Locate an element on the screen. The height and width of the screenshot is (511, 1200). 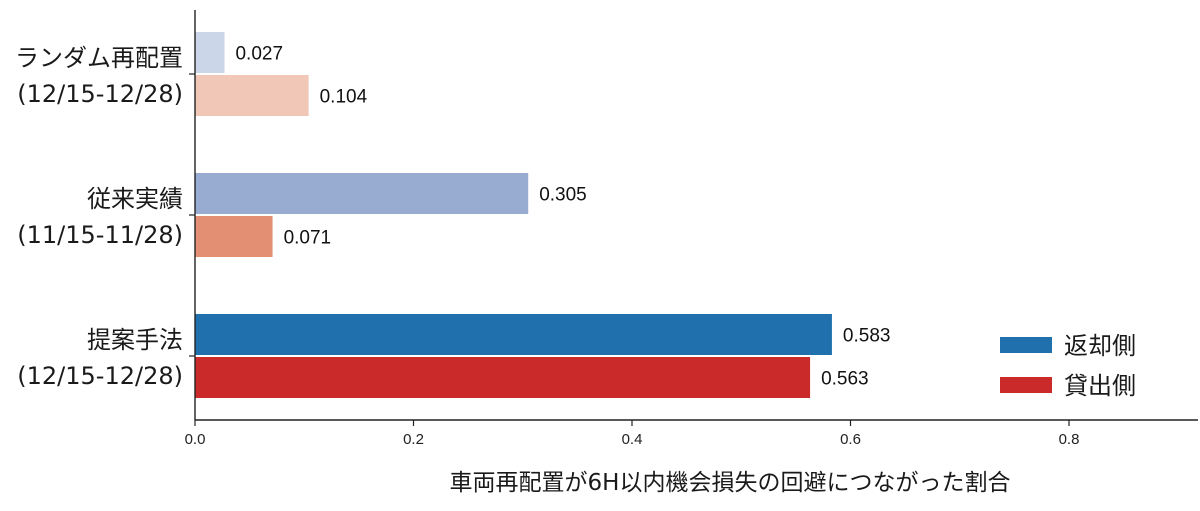
value-label-proposed-lend: 0.563 is located at coordinates (845, 379).